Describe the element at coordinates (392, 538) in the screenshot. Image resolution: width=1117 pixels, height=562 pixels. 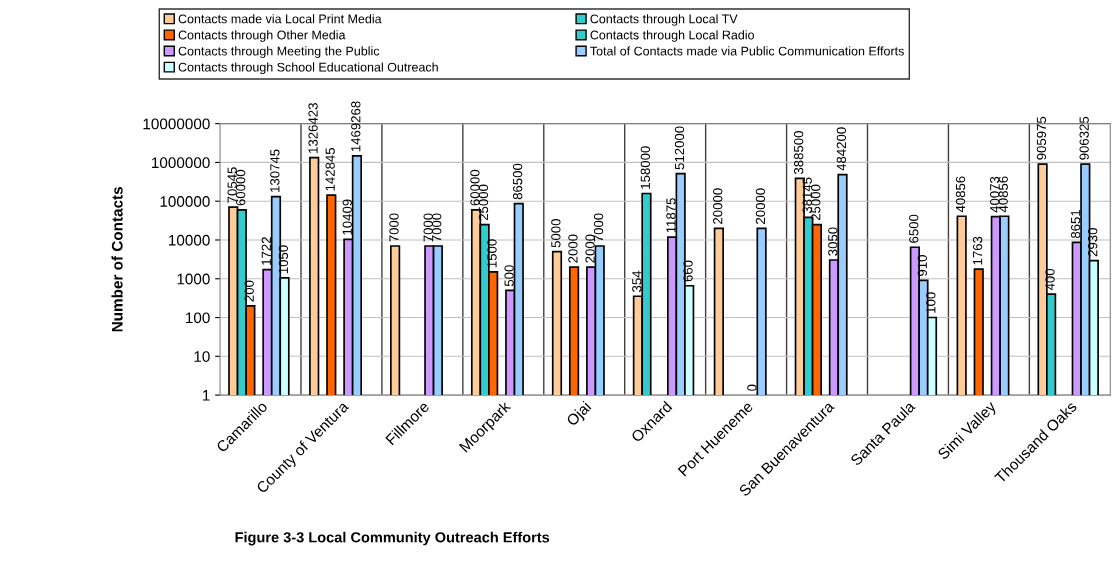
I see `text: Figure 3-3 Local Community Outreach Efforts` at that location.